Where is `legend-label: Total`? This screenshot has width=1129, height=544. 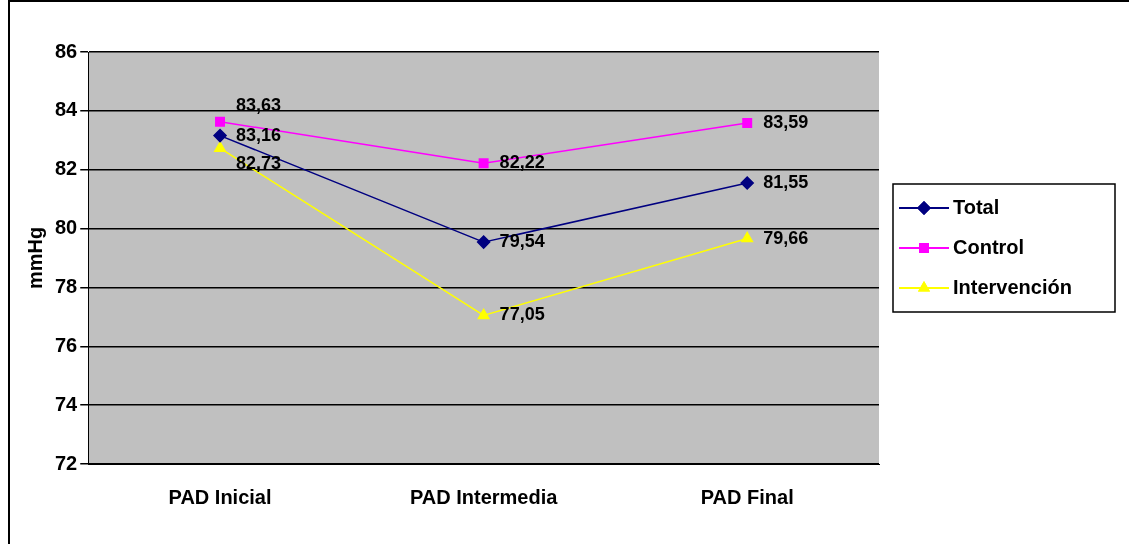 legend-label: Total is located at coordinates (976, 206).